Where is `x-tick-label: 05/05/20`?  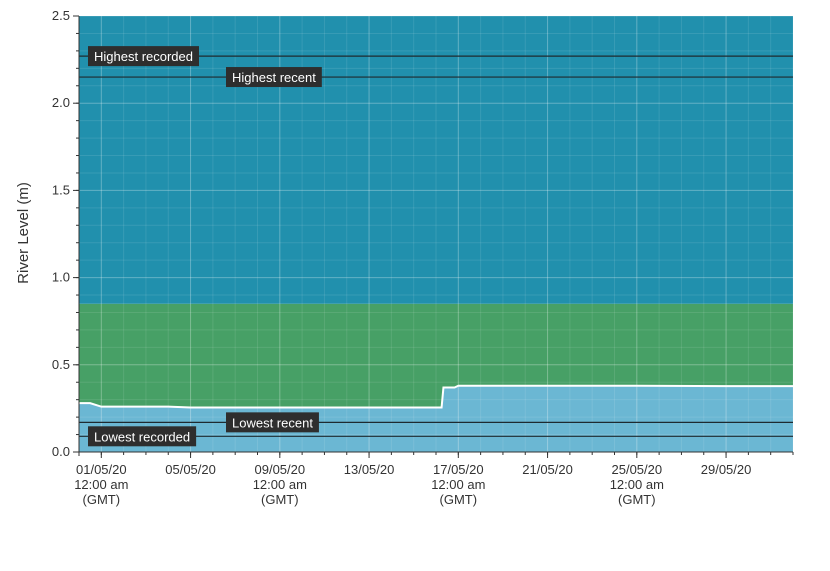 x-tick-label: 05/05/20 is located at coordinates (190, 469).